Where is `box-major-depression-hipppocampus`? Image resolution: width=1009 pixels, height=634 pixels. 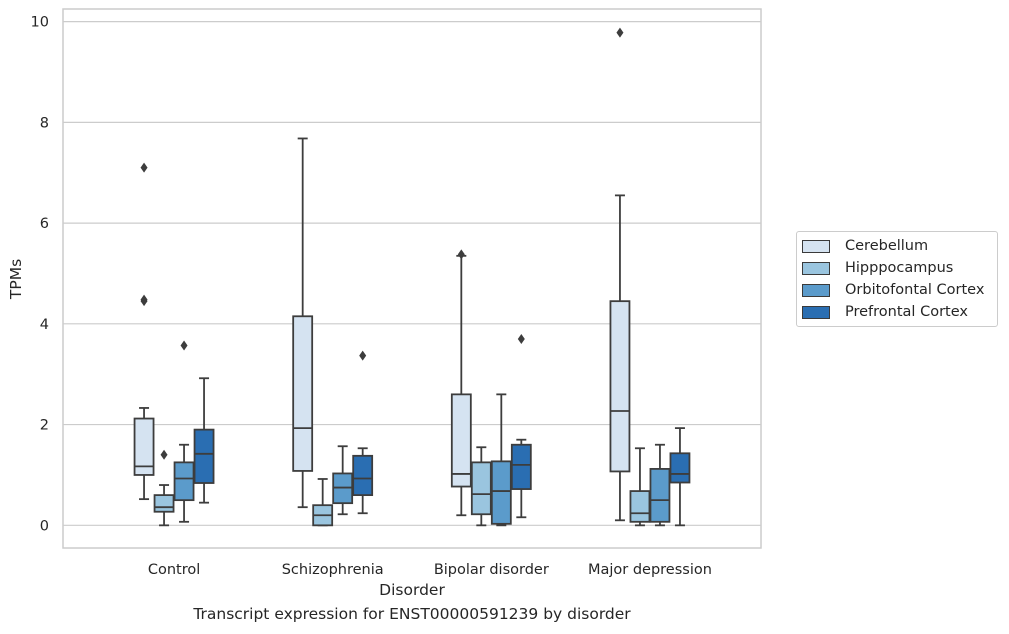 box-major-depression-hipppocampus is located at coordinates (640, 487).